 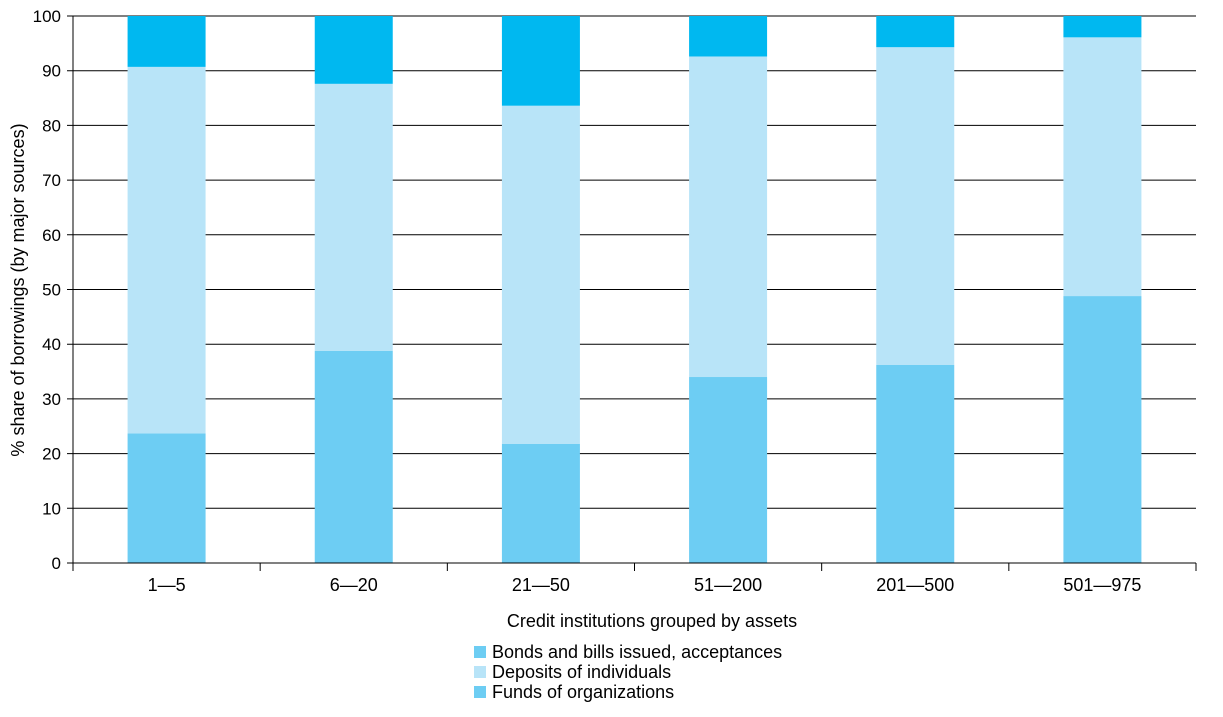 I want to click on x-tick-label: 6—20, so click(x=354, y=585).